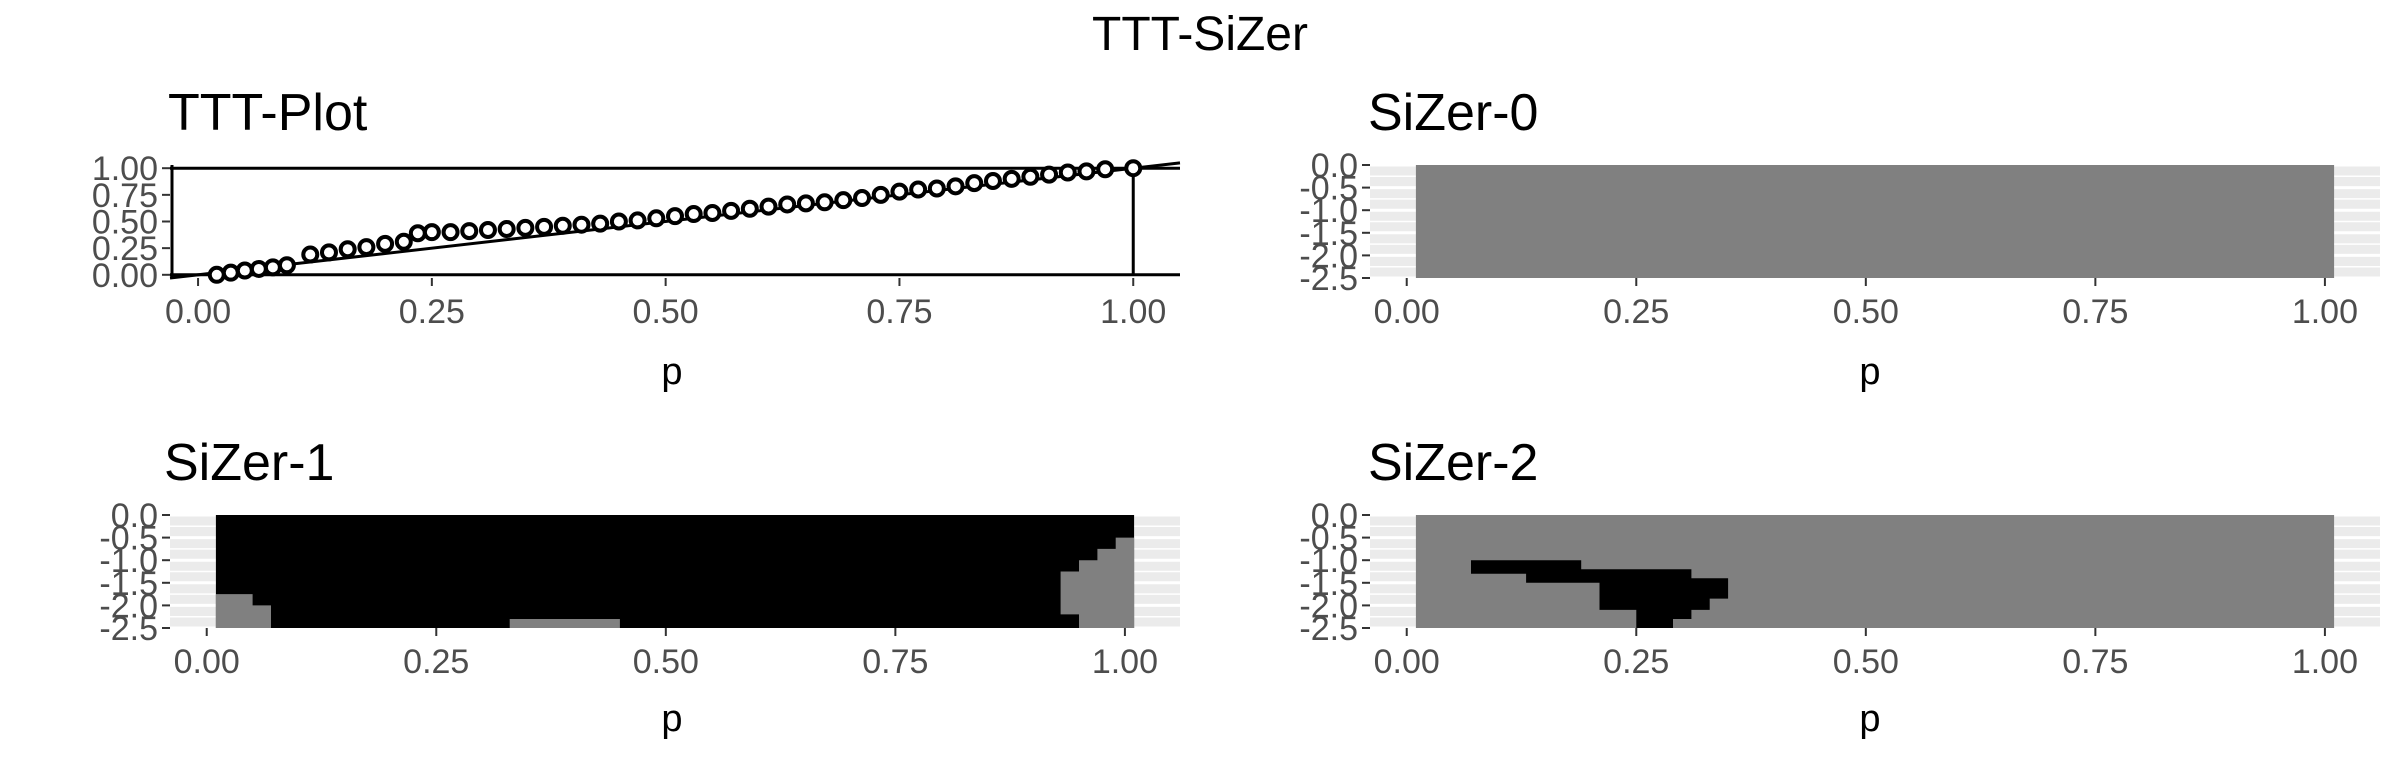 This screenshot has height=765, width=2400. What do you see at coordinates (125, 249) in the screenshot?
I see `y-tick-label: 0.25` at bounding box center [125, 249].